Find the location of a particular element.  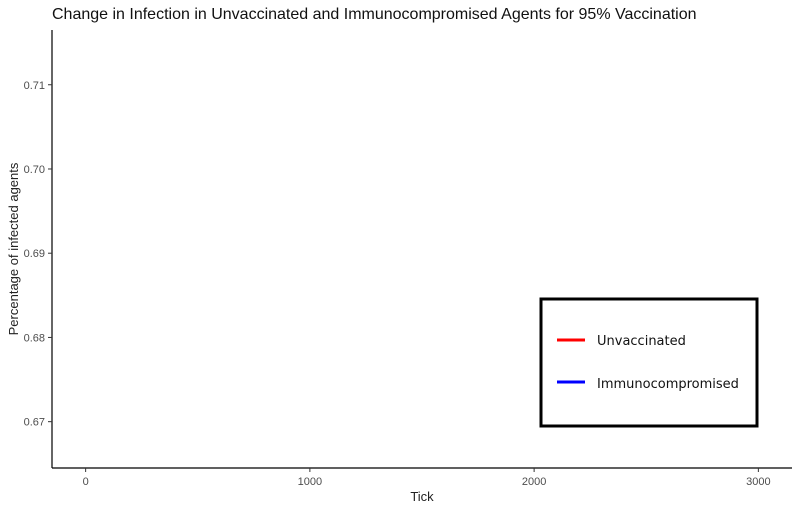

x-axis-title: Tick is located at coordinates (422, 496).